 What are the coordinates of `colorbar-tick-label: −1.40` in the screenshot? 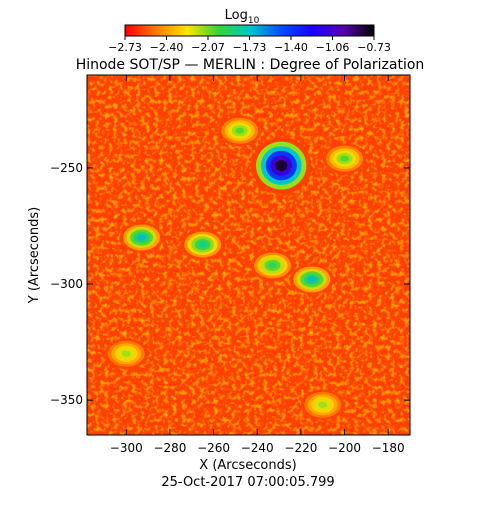 It's located at (291, 47).